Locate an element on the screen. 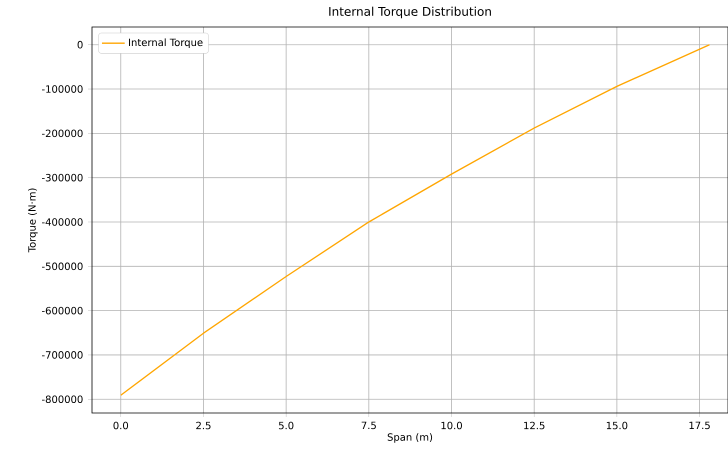 This screenshot has width=728, height=450. y-tick-label: 0 is located at coordinates (80, 44).